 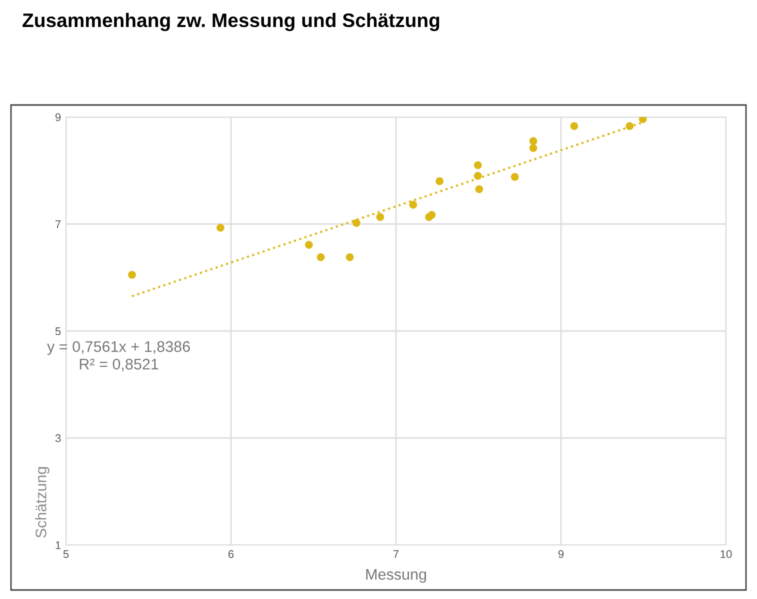 I want to click on x-tick-label: 7, so click(x=396, y=554).